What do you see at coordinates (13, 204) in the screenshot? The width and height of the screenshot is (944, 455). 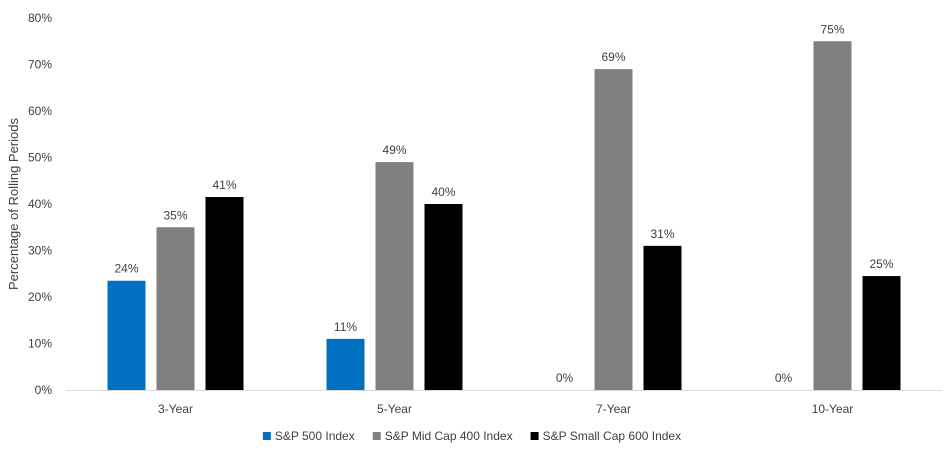 I see `y-axis-title: Percentage of Rolling Periods` at bounding box center [13, 204].